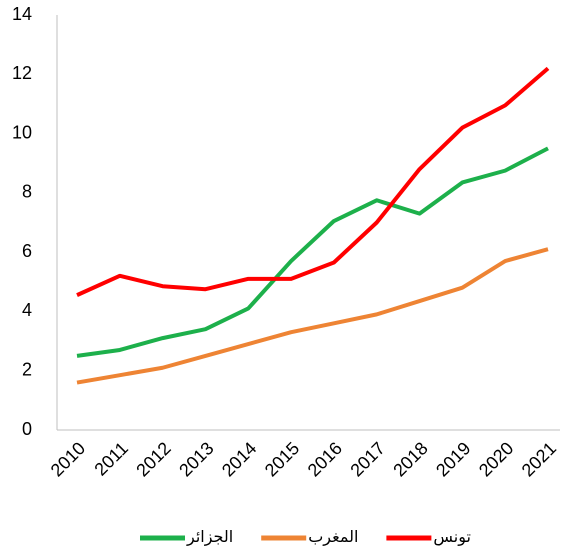  What do you see at coordinates (22, 73) in the screenshot?
I see `y-tick-label: 12` at bounding box center [22, 73].